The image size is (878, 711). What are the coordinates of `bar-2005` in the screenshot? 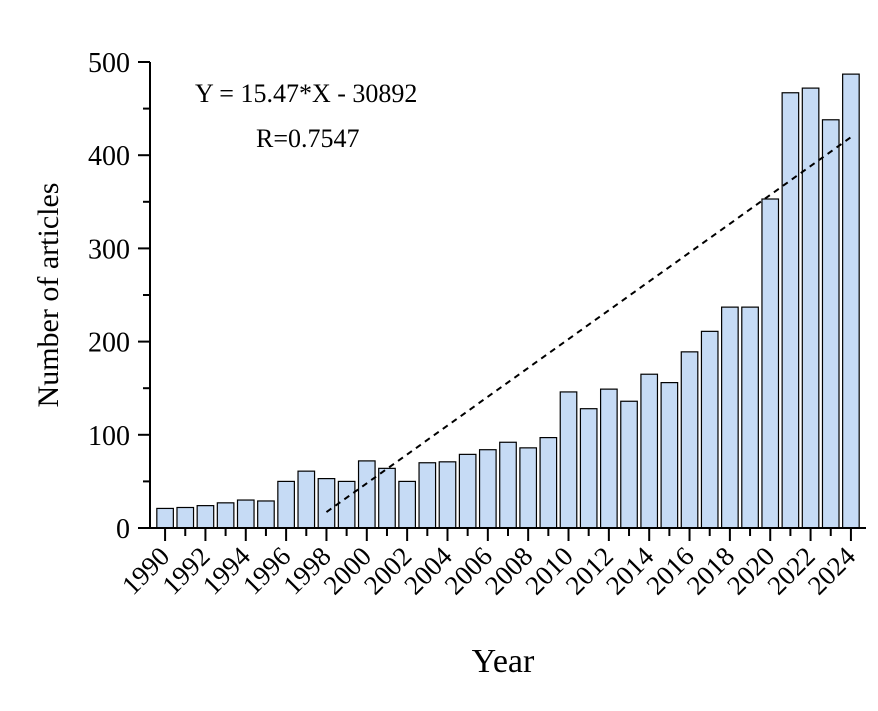 It's located at (467, 491).